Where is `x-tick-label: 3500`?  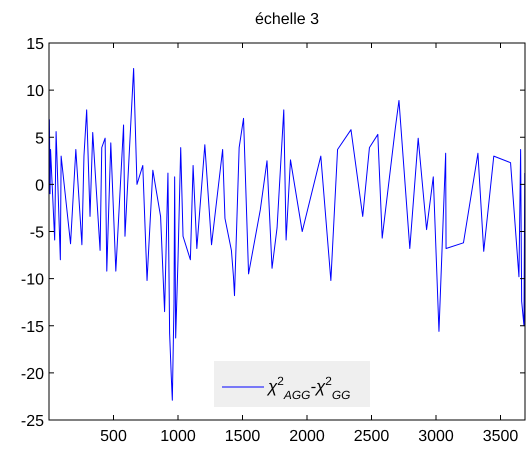 x-tick-label: 3500 is located at coordinates (500, 436).